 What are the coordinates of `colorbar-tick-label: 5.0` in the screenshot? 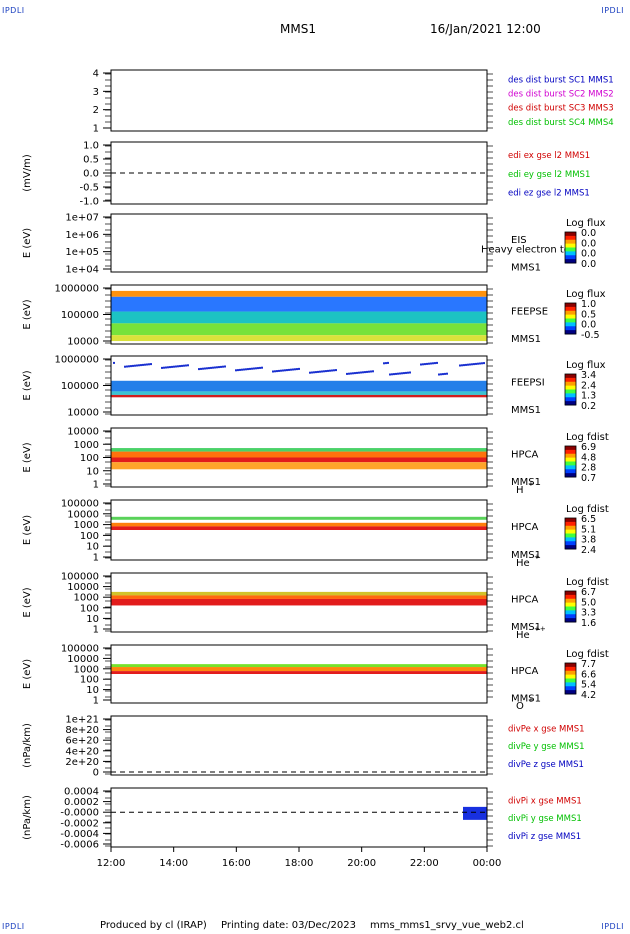 It's located at (588, 602).